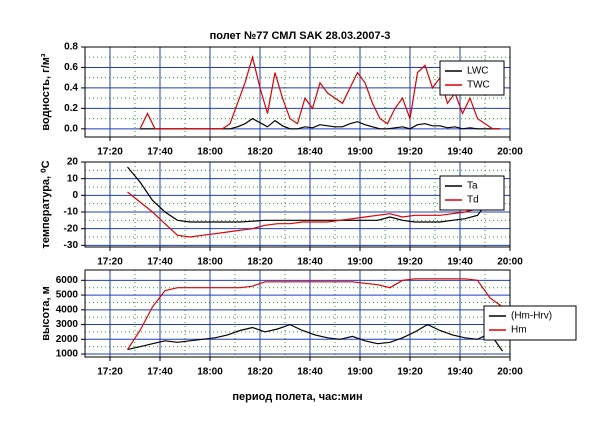 The height and width of the screenshot is (433, 604). Describe the element at coordinates (46, 313) in the screenshot. I see `y-axis-label: высота, м` at that location.